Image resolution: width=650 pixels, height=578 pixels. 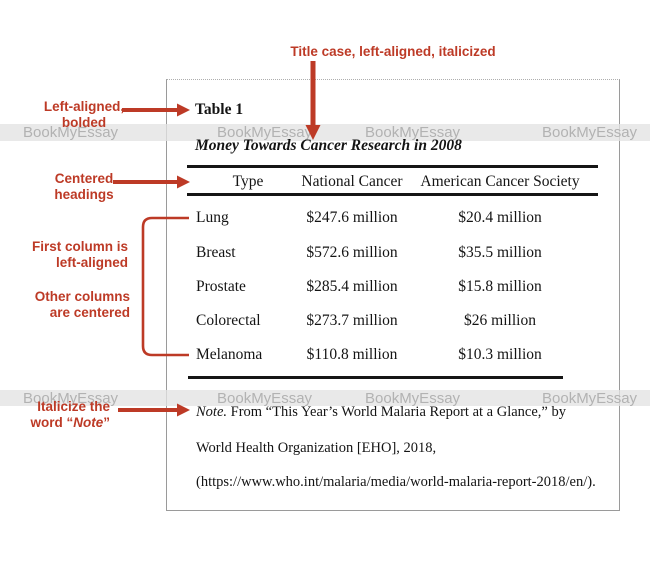 I want to click on table-cell: $247.6 million, so click(x=352, y=217).